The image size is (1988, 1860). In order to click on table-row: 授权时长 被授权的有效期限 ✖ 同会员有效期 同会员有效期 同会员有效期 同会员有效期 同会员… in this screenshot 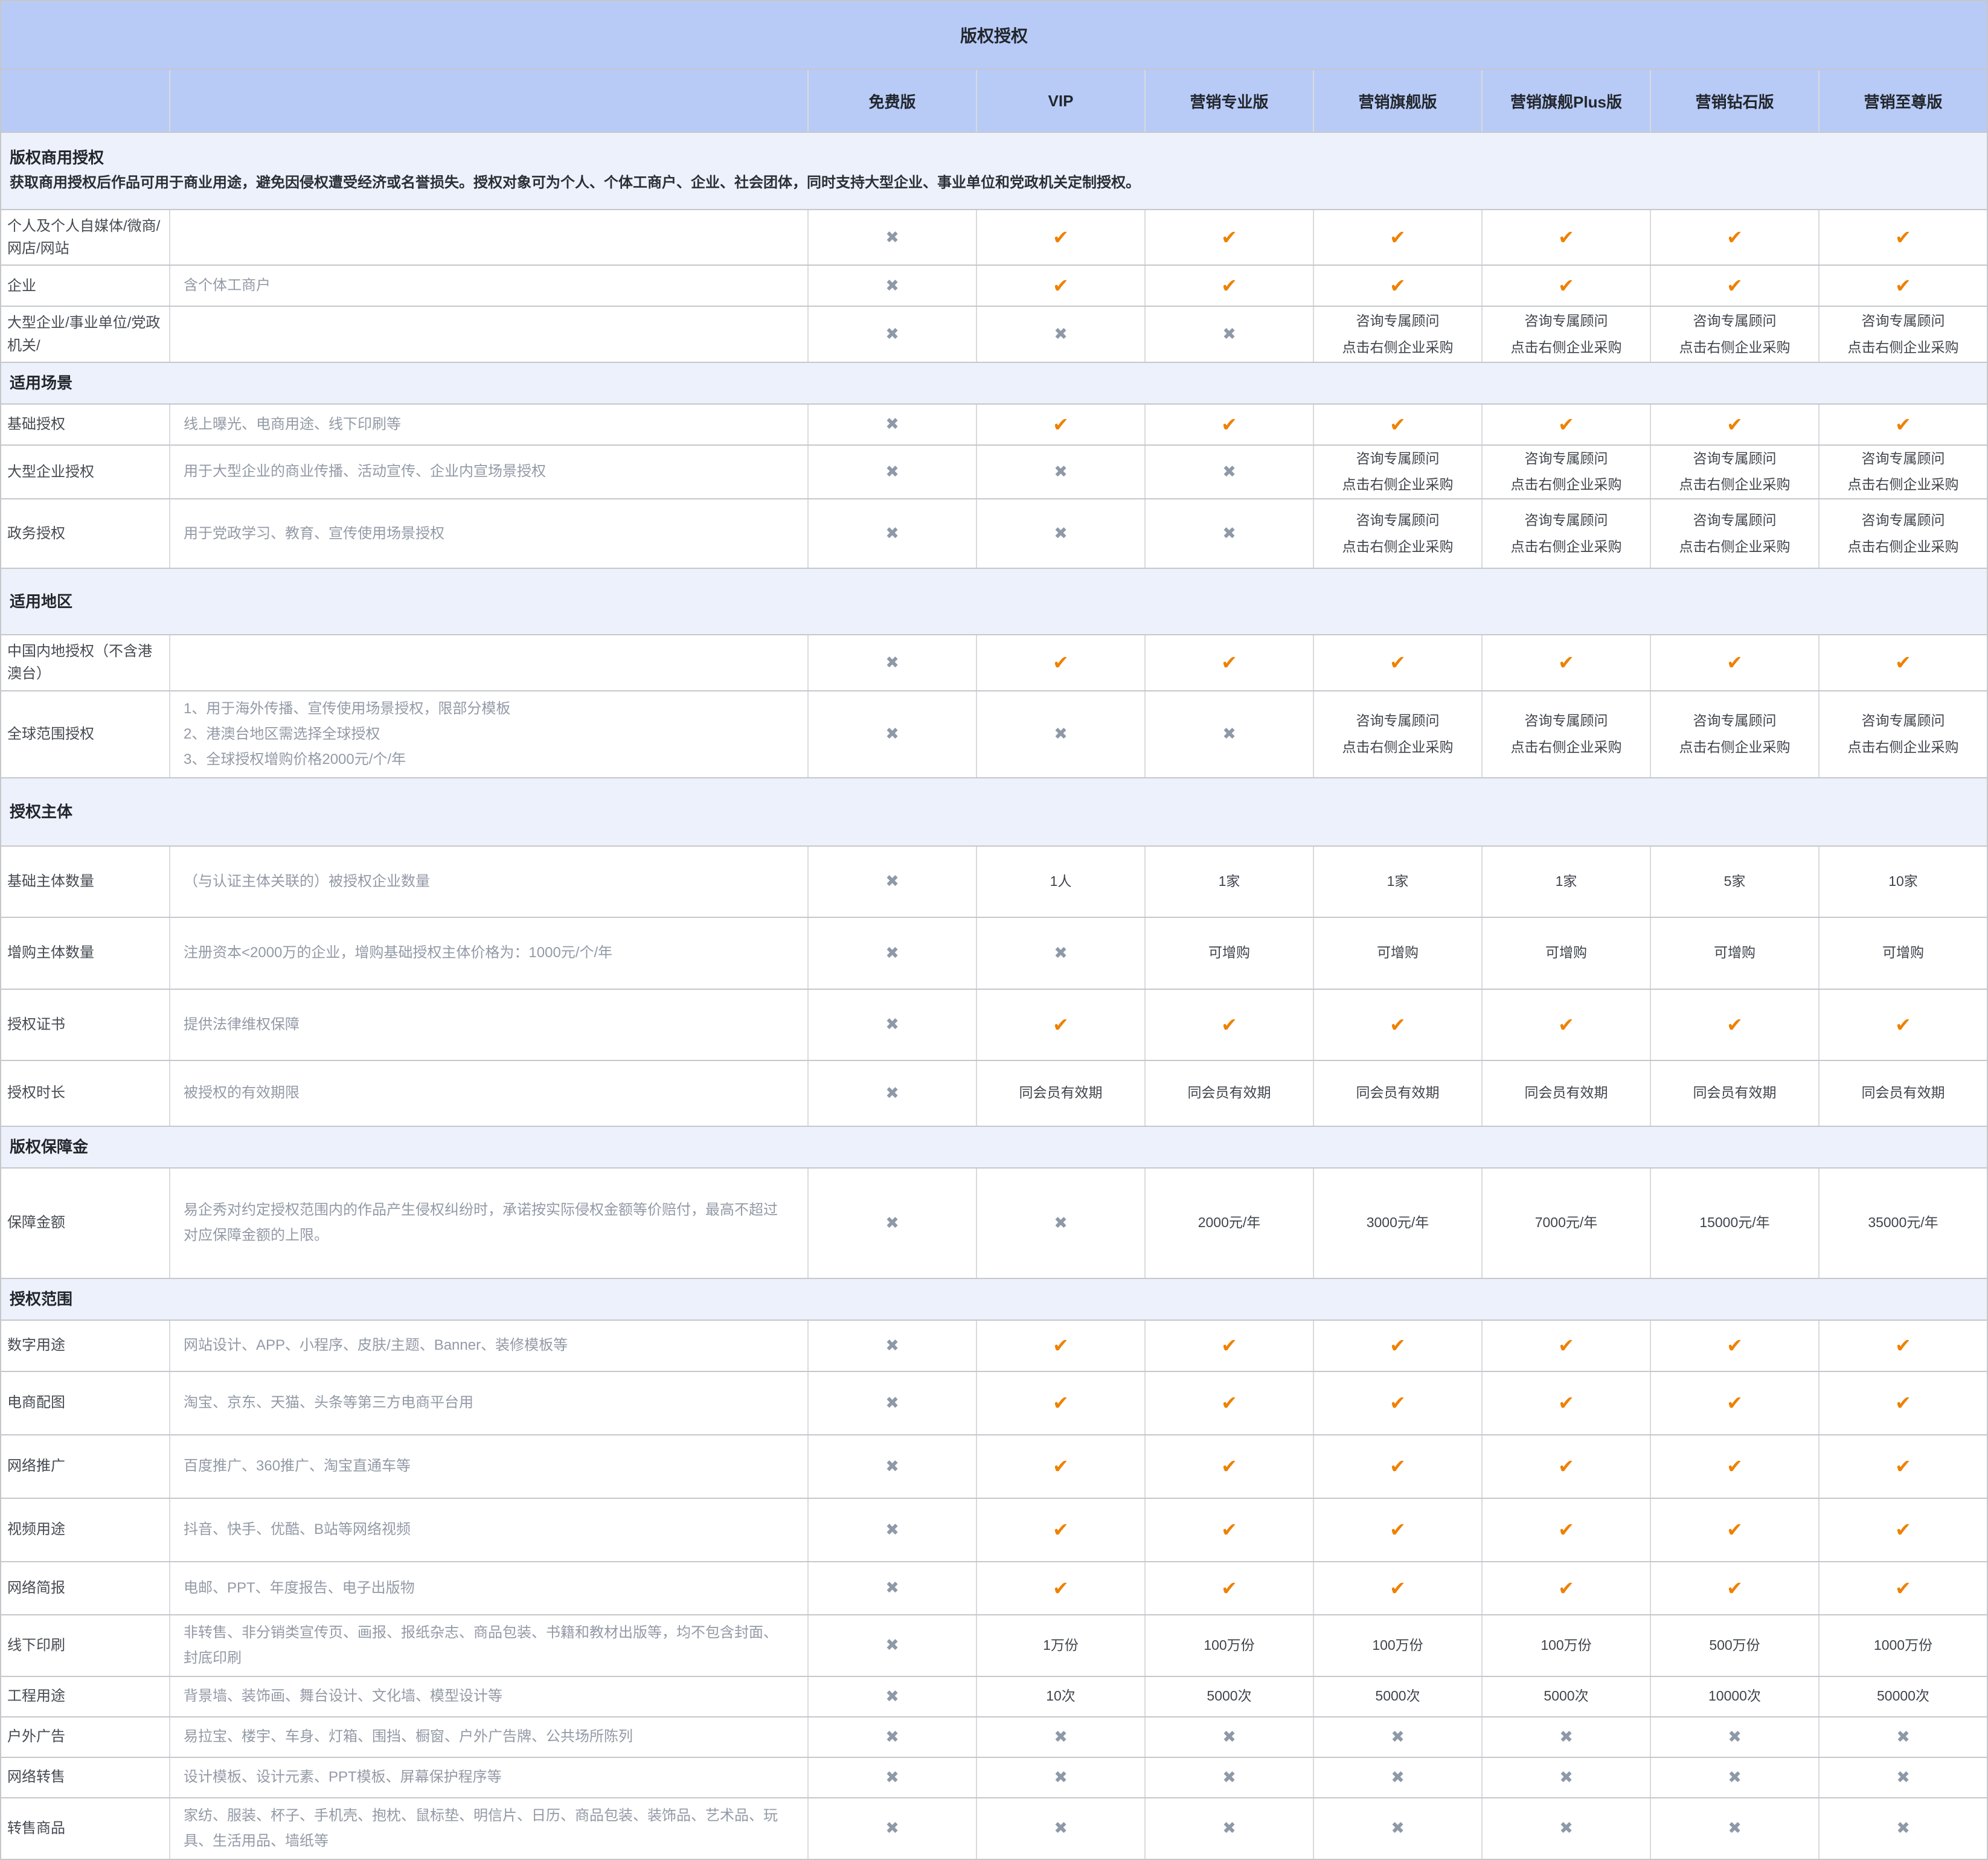, I will do `click(994, 1093)`.